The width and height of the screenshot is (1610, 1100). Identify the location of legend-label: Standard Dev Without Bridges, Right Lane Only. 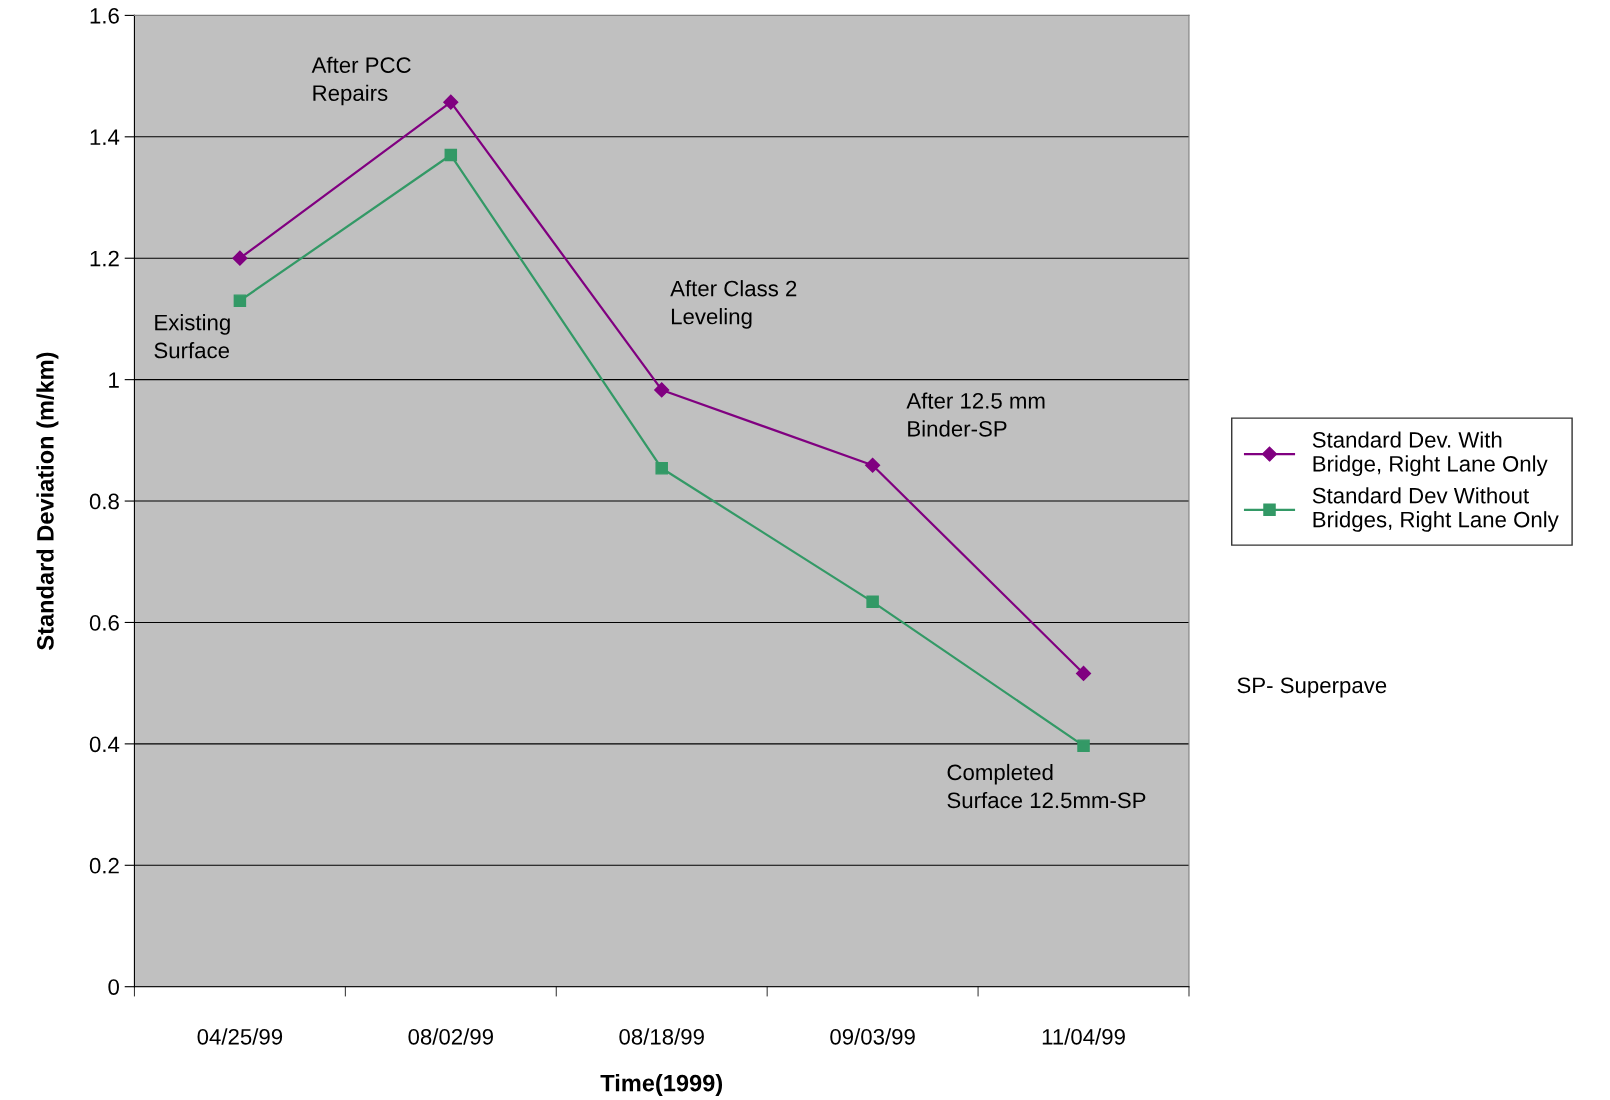
(1435, 509).